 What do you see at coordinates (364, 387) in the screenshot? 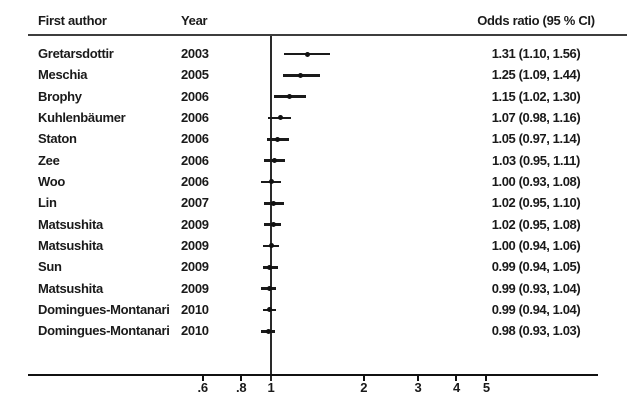
I see `x-axis-tick-label: 2` at bounding box center [364, 387].